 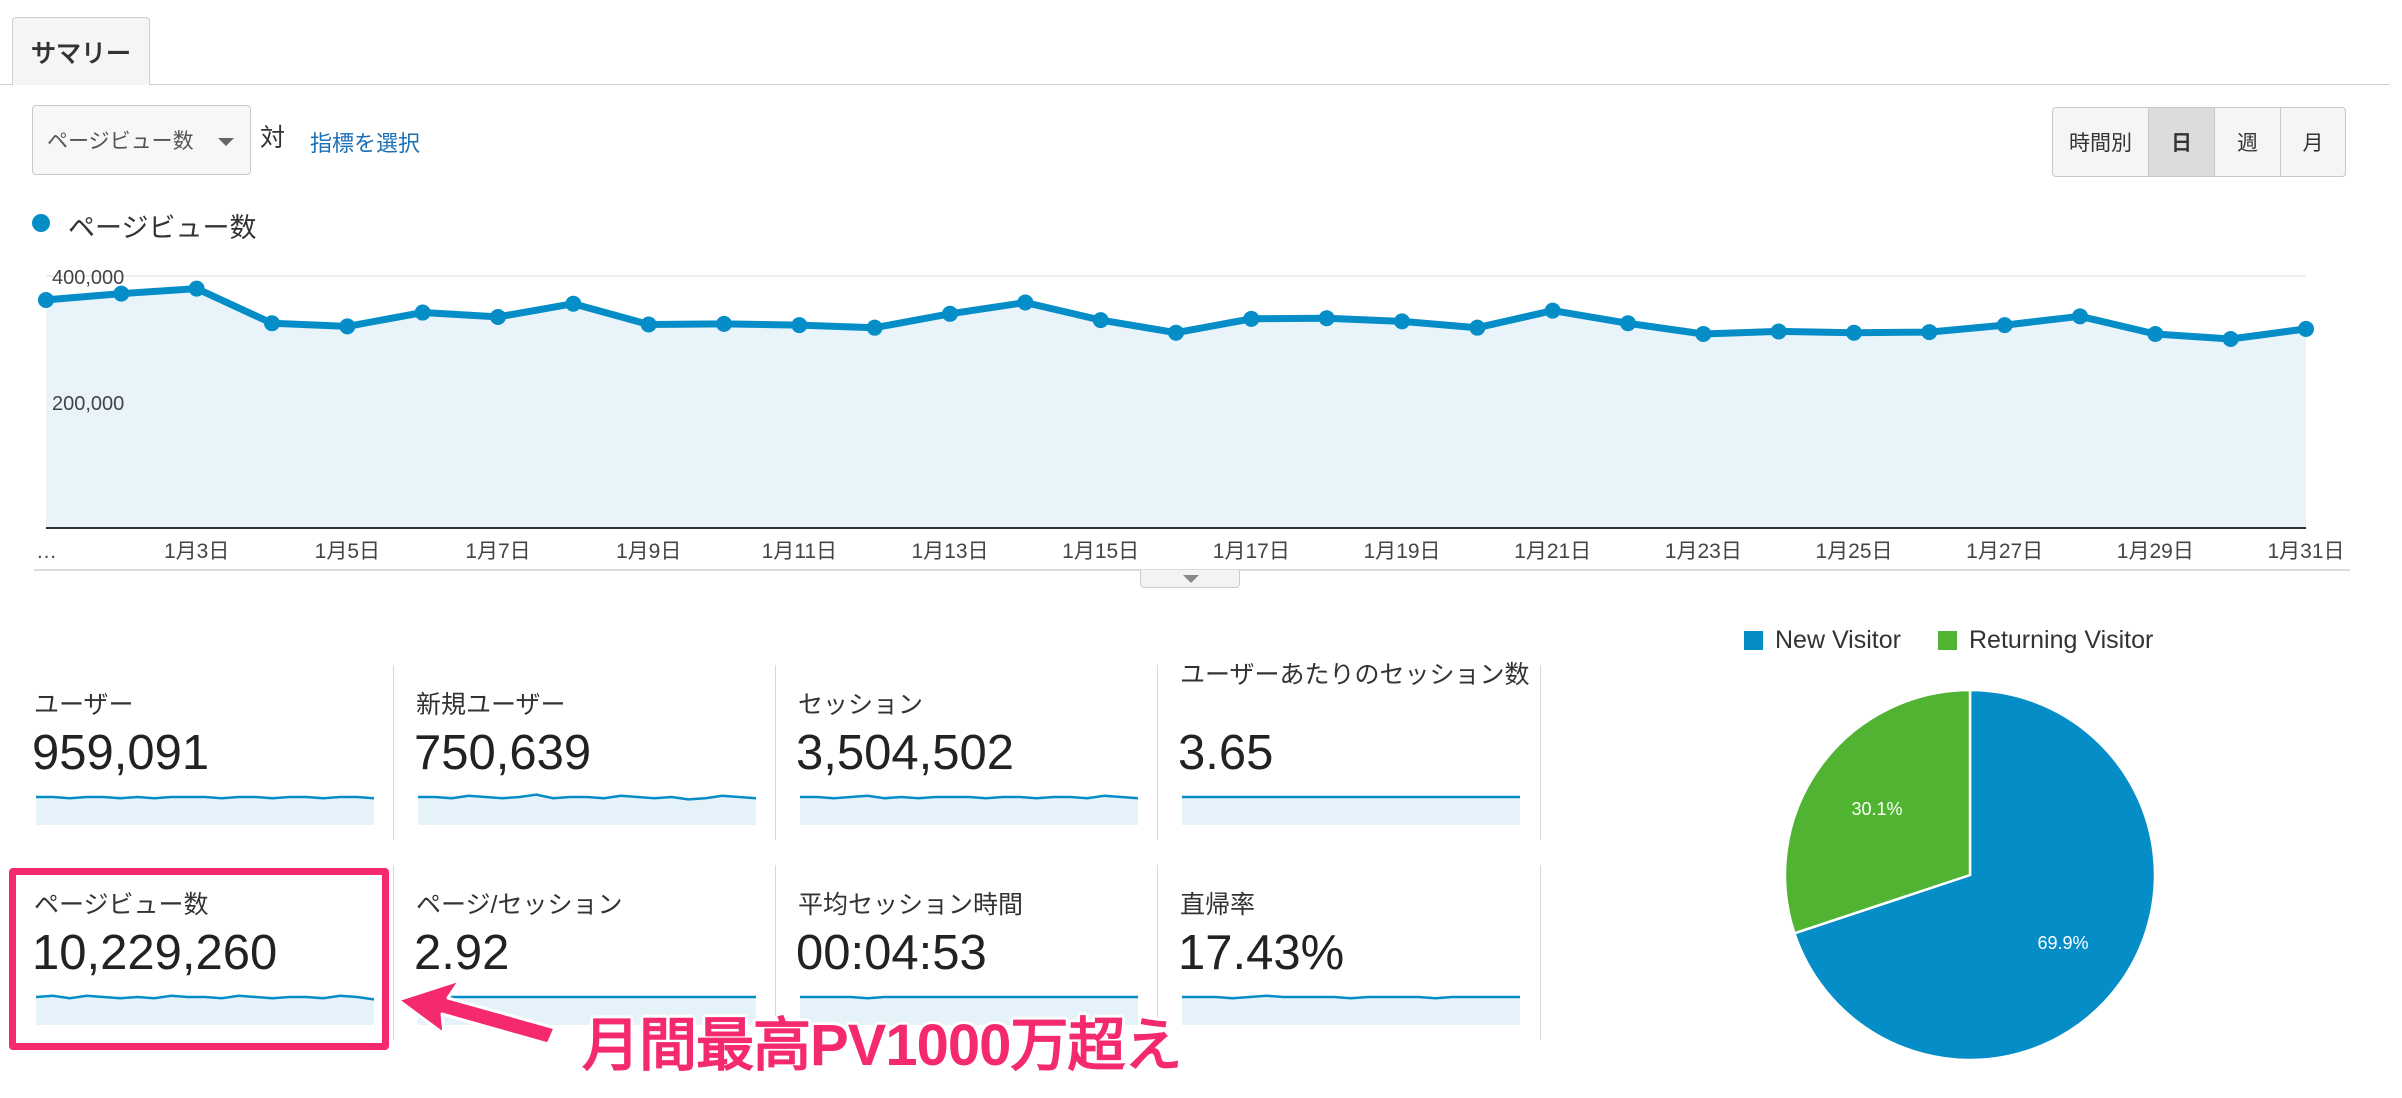 I want to click on time-granularity-group: 時間別 日 週 月, so click(x=2199, y=142).